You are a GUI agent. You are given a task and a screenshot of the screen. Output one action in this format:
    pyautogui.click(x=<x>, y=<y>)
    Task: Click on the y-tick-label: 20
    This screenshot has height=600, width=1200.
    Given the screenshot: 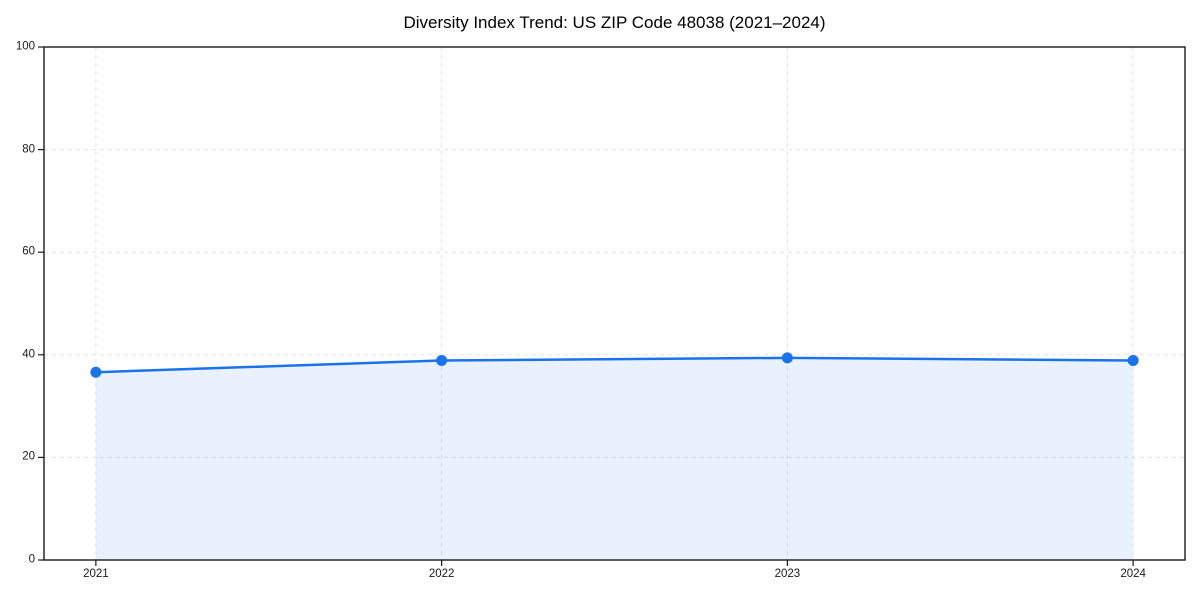 What is the action you would take?
    pyautogui.click(x=28, y=456)
    